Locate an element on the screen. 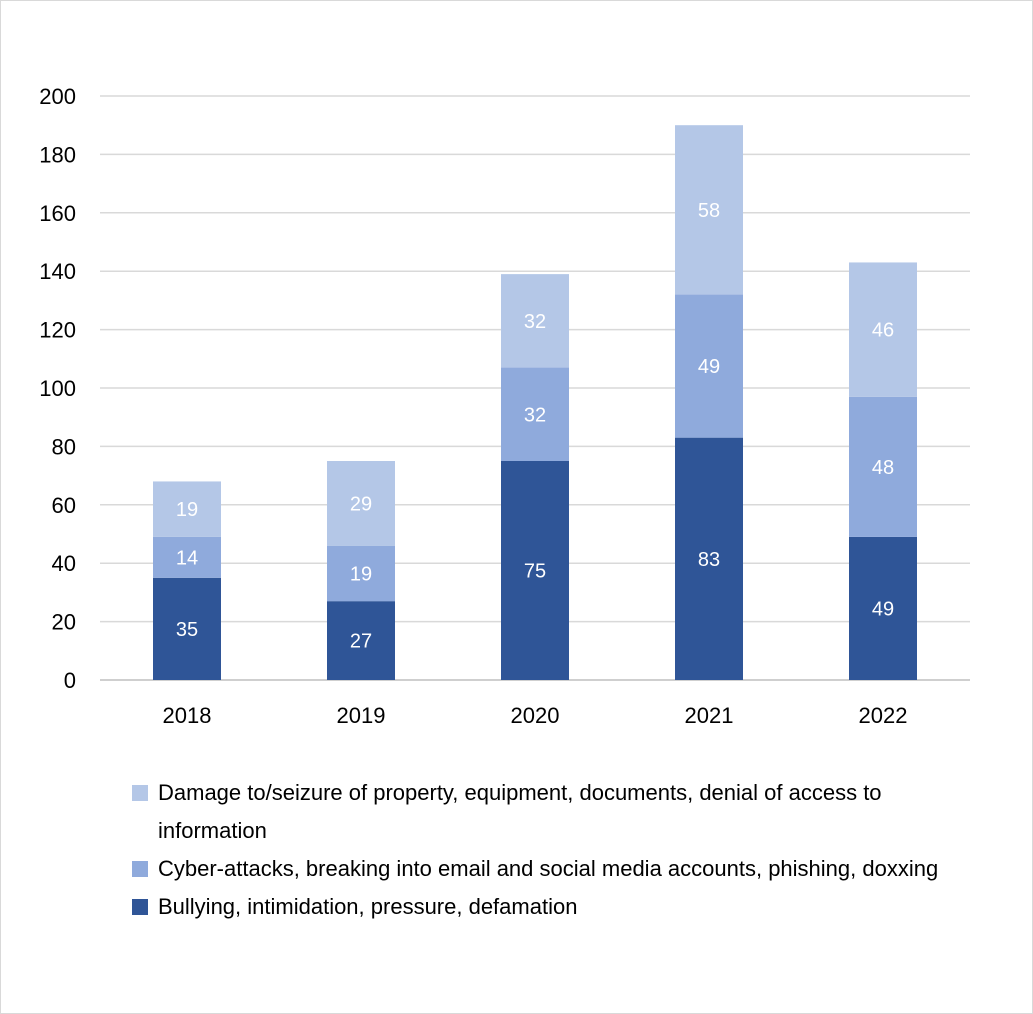 This screenshot has width=1033, height=1014. legend-swatch-cyber is located at coordinates (140, 869).